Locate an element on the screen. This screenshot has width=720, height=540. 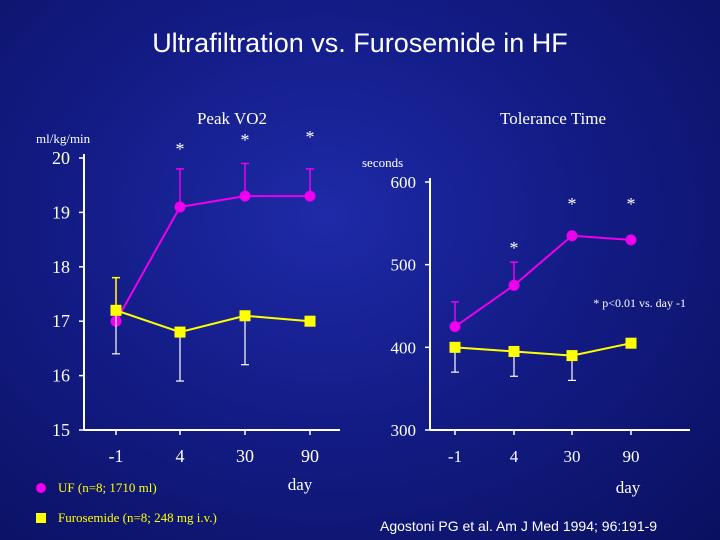
chart2-y-tick-label: 600 is located at coordinates (404, 182).